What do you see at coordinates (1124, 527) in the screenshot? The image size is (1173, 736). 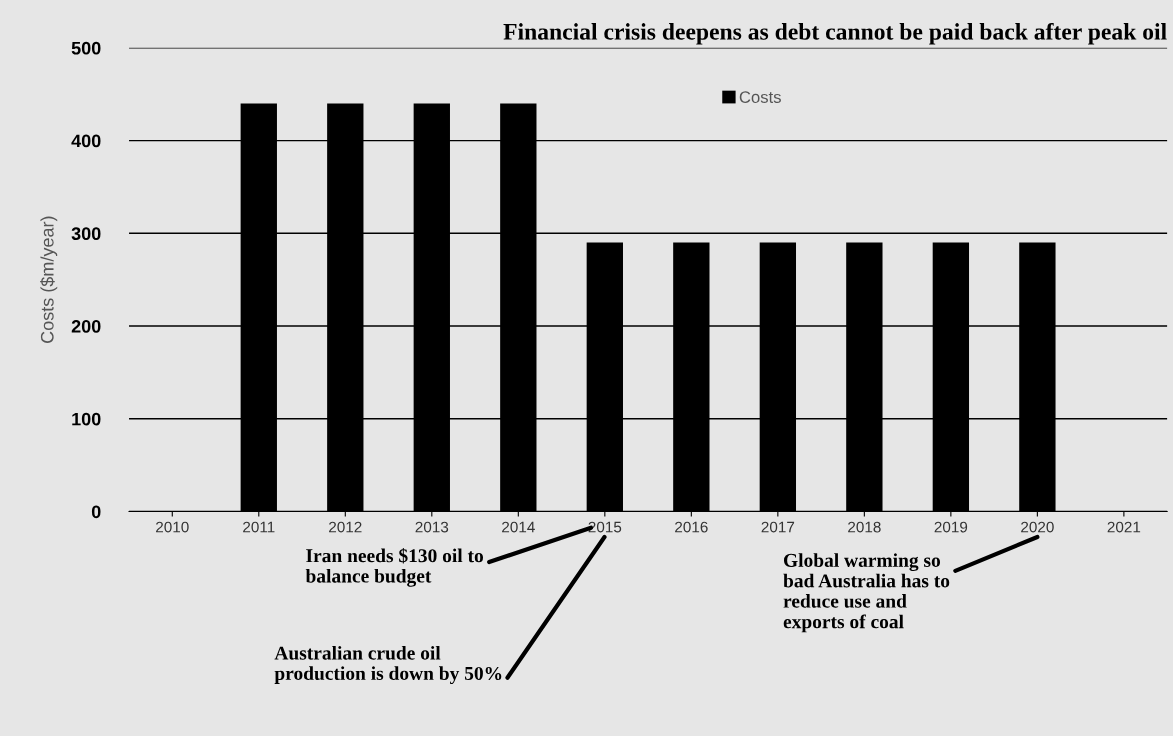 I see `x-tick-label: 2021` at bounding box center [1124, 527].